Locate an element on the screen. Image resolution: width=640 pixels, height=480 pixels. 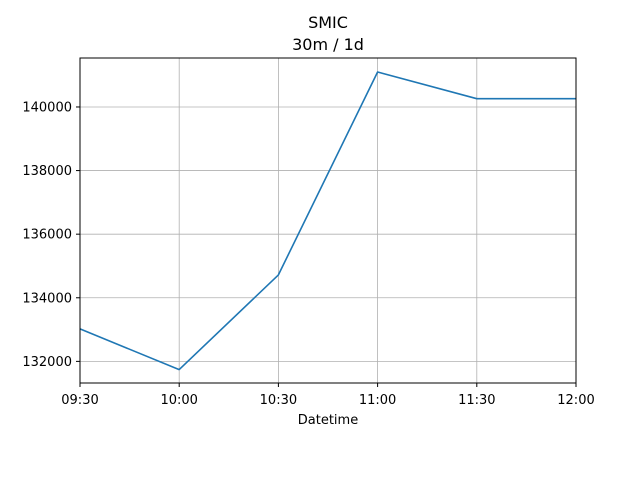
y-axis: 132000 134000 136000 138000 140000 is located at coordinates (51, 235).